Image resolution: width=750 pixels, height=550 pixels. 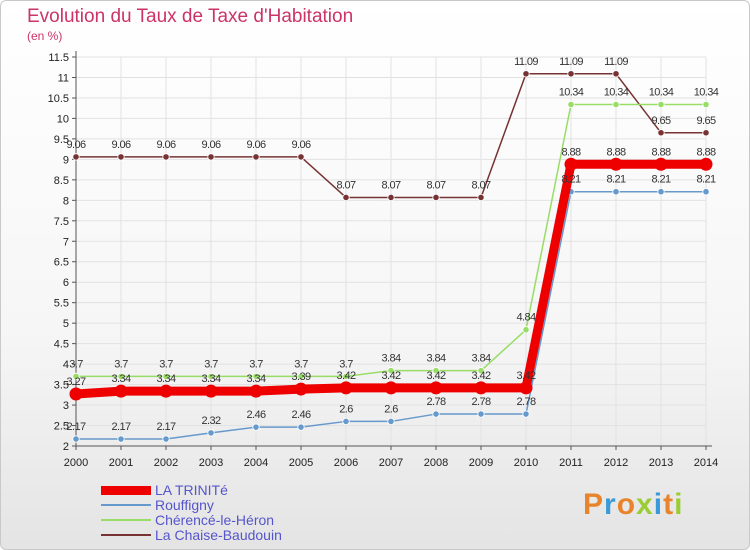 What do you see at coordinates (76, 463) in the screenshot?
I see `x-tick-label: 2000` at bounding box center [76, 463].